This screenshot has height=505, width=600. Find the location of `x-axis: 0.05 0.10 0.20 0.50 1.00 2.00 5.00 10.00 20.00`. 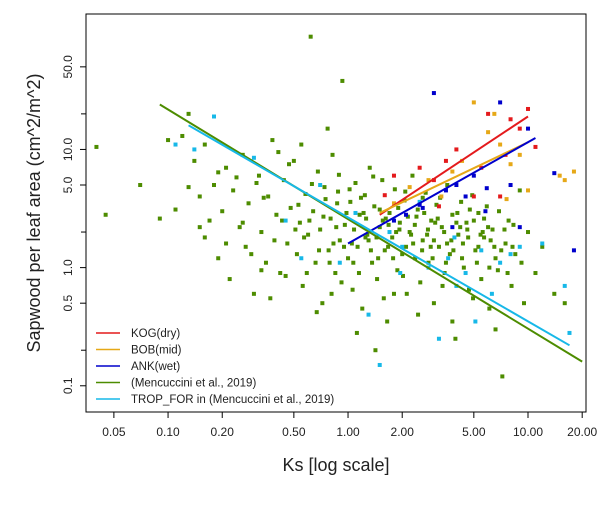

x-axis: 0.05 0.10 0.20 0.50 1.00 2.00 5.00 10.00 20.00 is located at coordinates (350, 425).